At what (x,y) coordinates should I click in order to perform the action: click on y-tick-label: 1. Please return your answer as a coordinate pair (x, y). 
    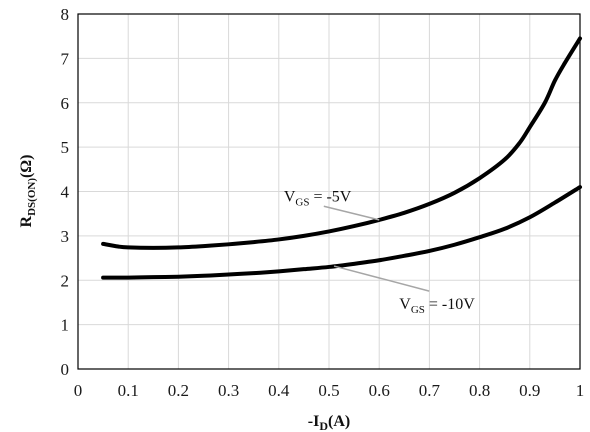
    Looking at the image, I should click on (65, 325).